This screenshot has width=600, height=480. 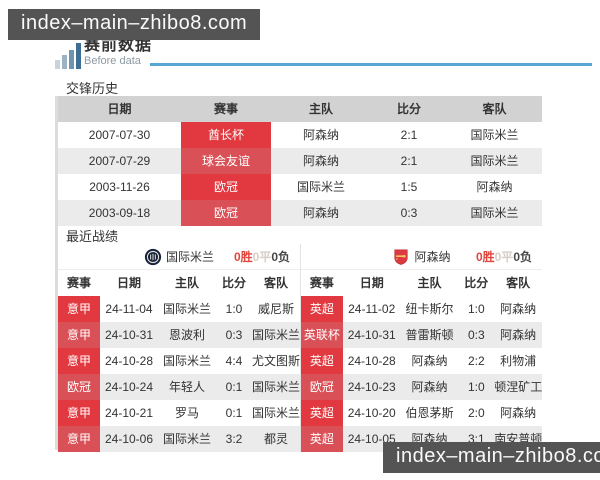 I want to click on table-row: 2003-11-26 欧冠 国际米兰 1:5 阿森纳, so click(x=300, y=187).